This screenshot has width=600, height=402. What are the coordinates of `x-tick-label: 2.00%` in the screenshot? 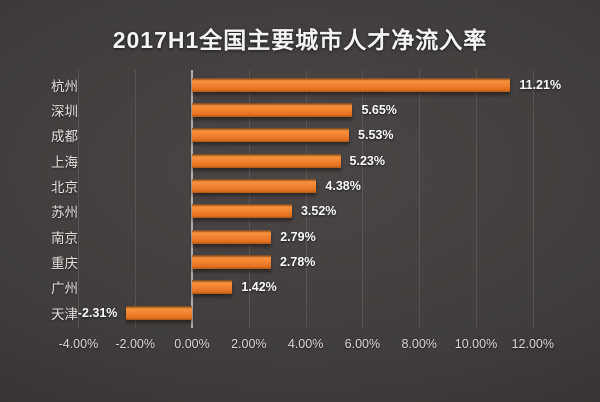 It's located at (249, 344).